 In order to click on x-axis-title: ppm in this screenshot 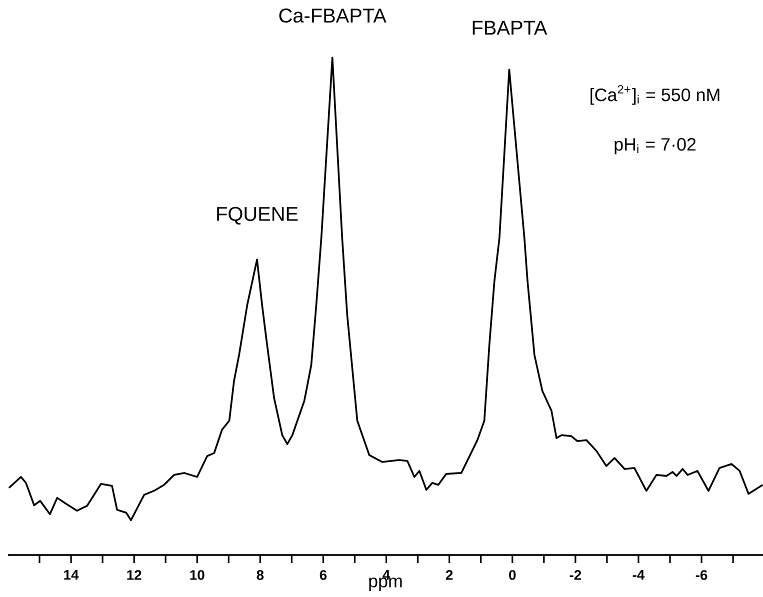, I will do `click(385, 584)`.